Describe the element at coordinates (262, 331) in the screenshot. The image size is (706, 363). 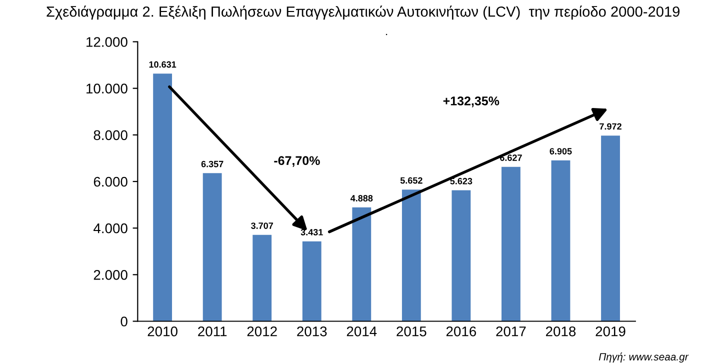
I see `x-tick-label: 2012` at that location.